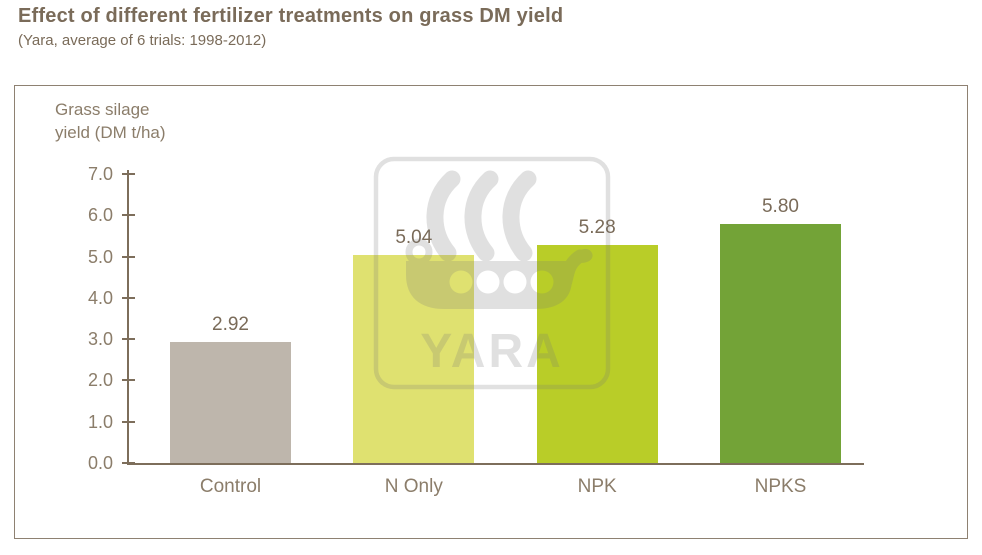  Describe the element at coordinates (100, 339) in the screenshot. I see `y-tick-label: 3.0` at that location.